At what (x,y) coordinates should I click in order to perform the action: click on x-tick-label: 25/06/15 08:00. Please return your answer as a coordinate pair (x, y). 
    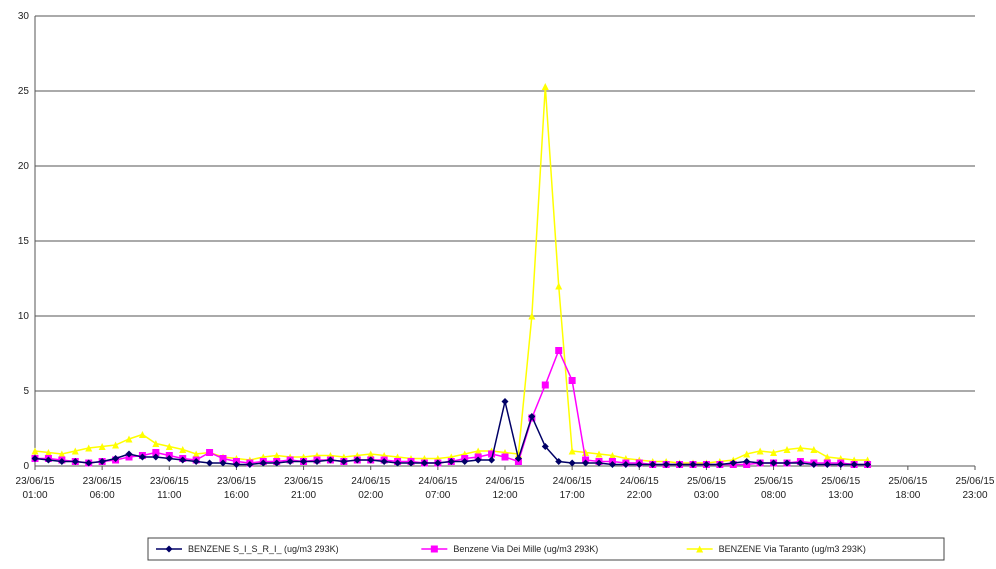
    Looking at the image, I should click on (773, 488).